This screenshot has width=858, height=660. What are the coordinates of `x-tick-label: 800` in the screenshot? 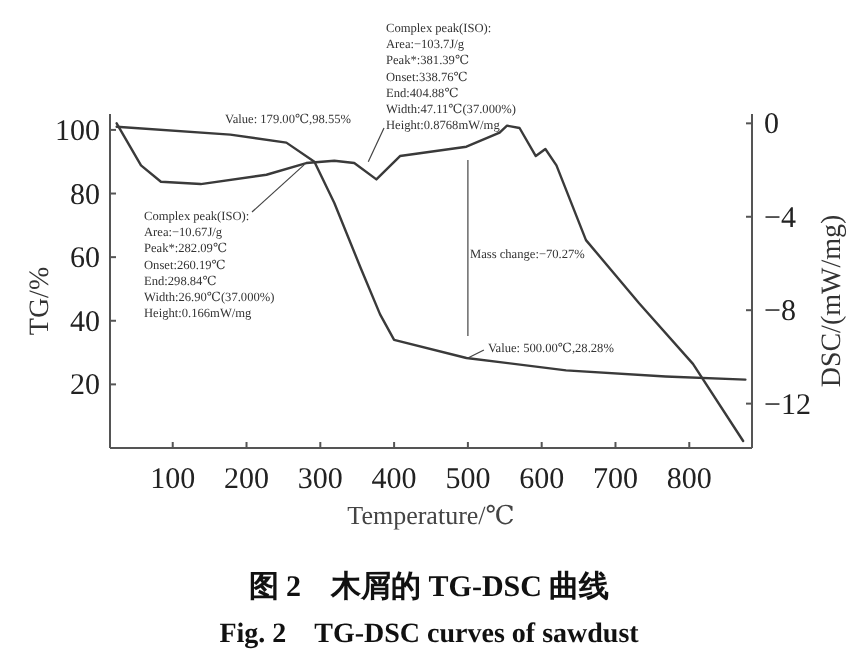 It's located at (689, 480).